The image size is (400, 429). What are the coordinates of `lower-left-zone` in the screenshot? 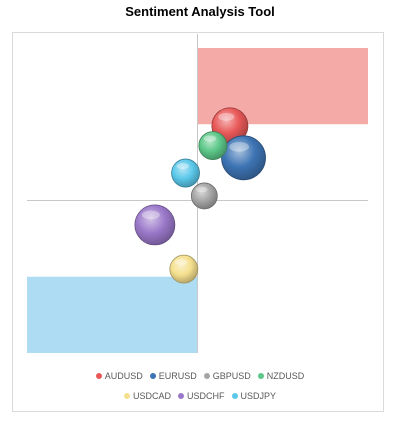 It's located at (112, 314).